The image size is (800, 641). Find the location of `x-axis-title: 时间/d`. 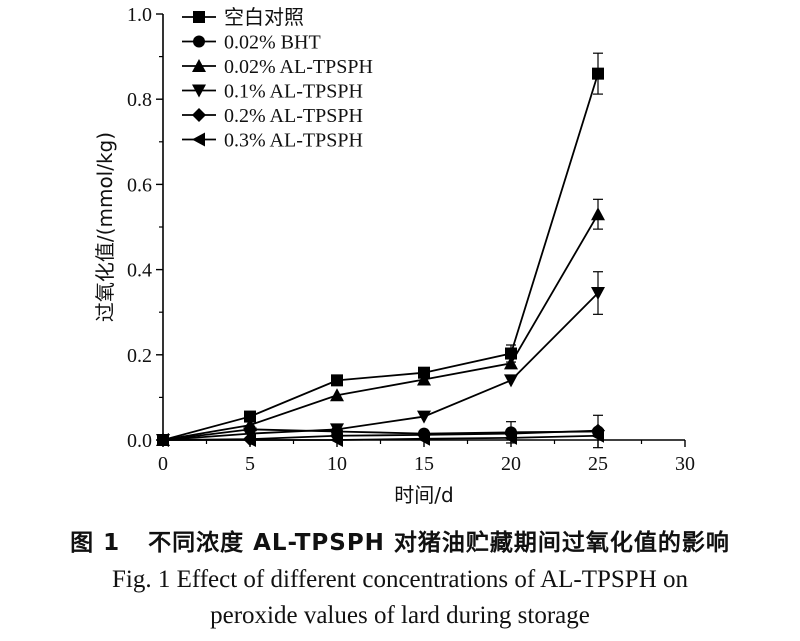

x-axis-title: 时间/d is located at coordinates (423, 495).